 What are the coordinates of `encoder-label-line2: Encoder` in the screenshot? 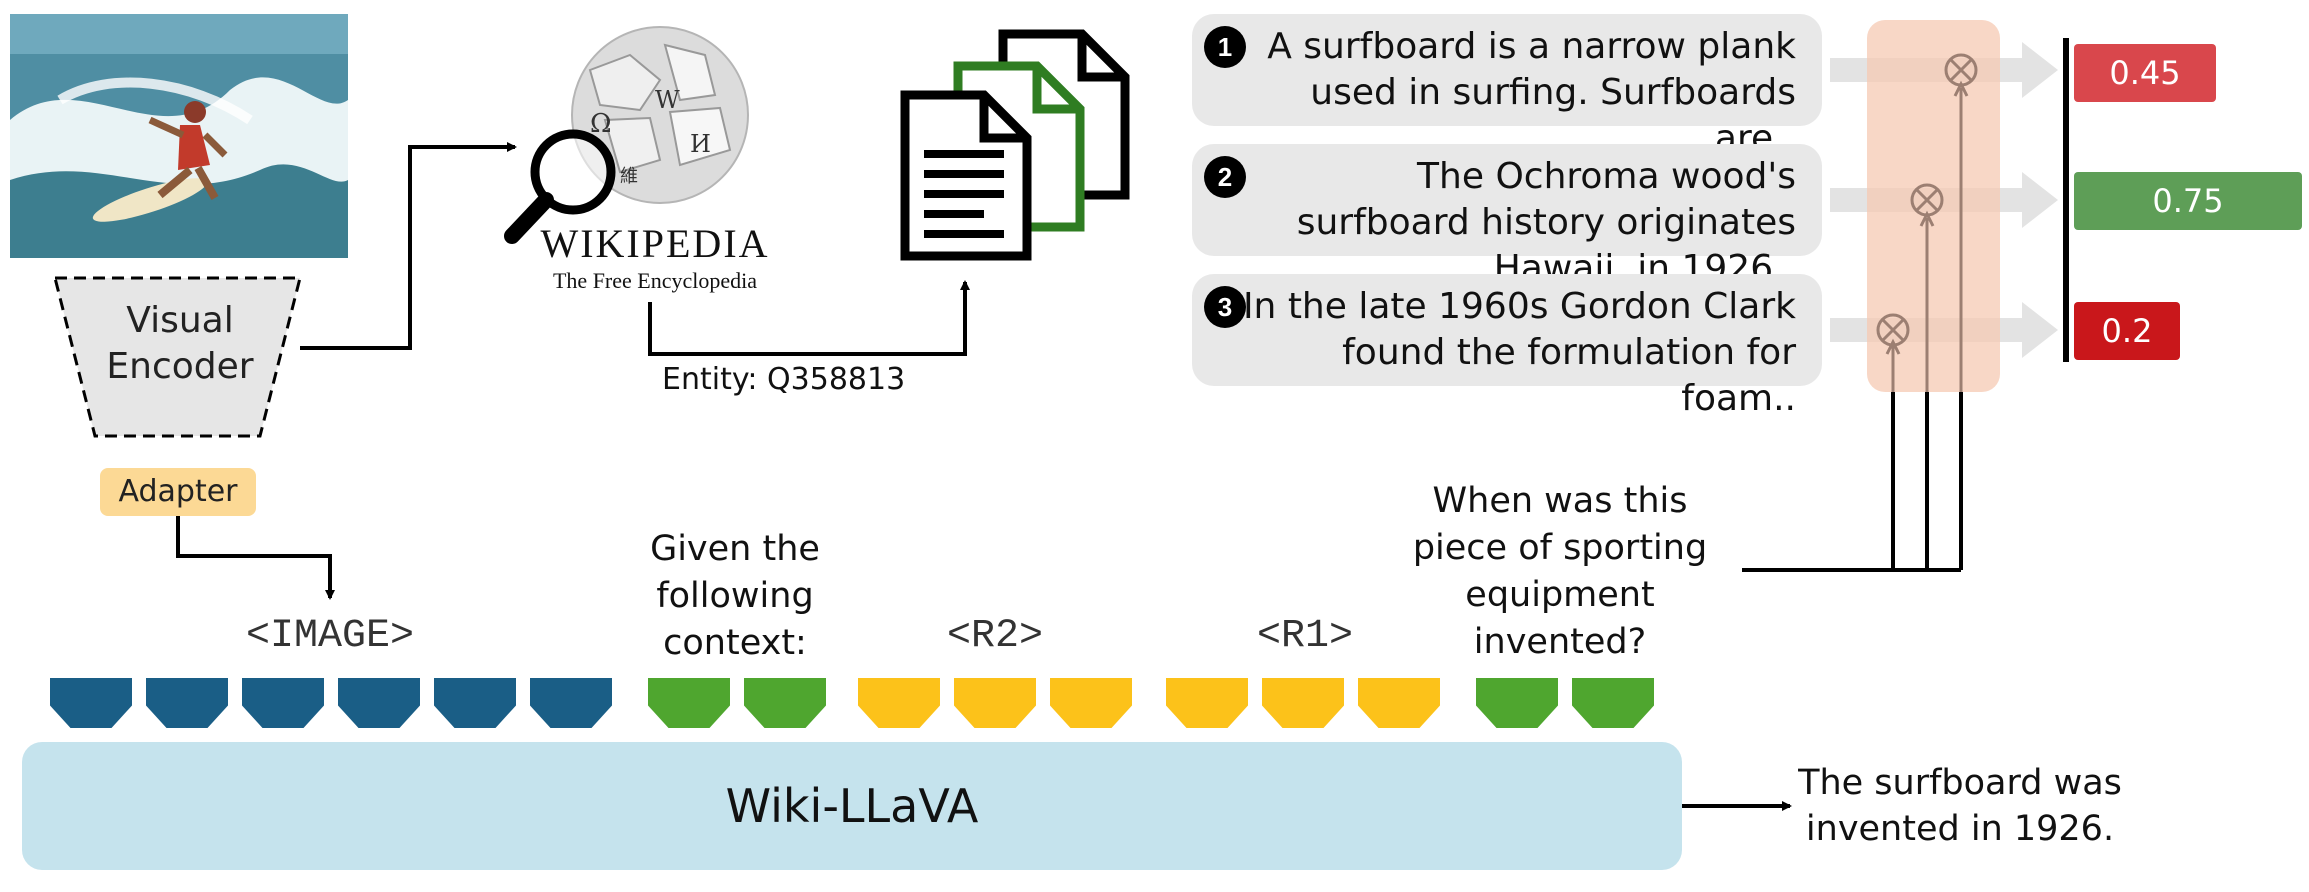 It's located at (180, 366).